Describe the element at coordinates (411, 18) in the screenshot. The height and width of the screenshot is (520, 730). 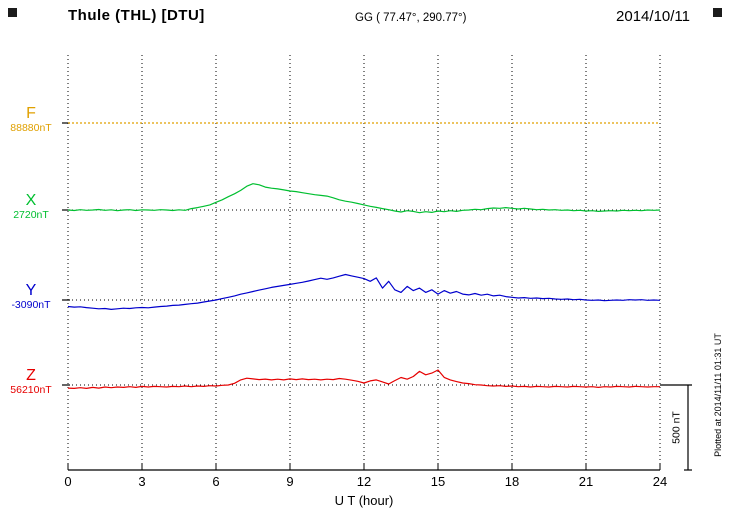
I see `geographic-coordinates: GG ( 77.47°, 290.77°)` at that location.